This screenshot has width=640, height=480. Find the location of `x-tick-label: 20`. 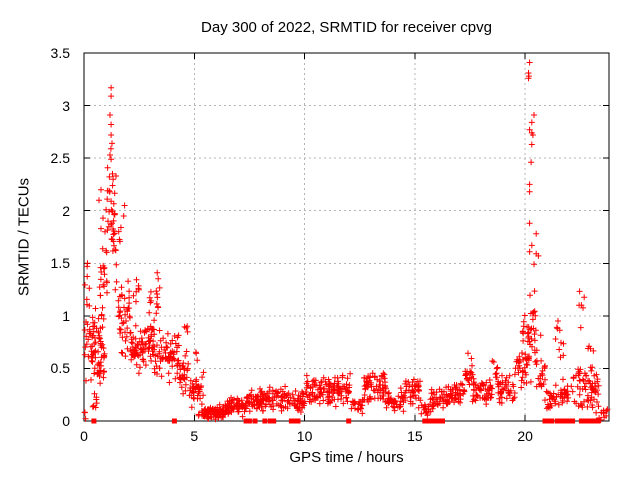

x-tick-label: 20 is located at coordinates (525, 436).